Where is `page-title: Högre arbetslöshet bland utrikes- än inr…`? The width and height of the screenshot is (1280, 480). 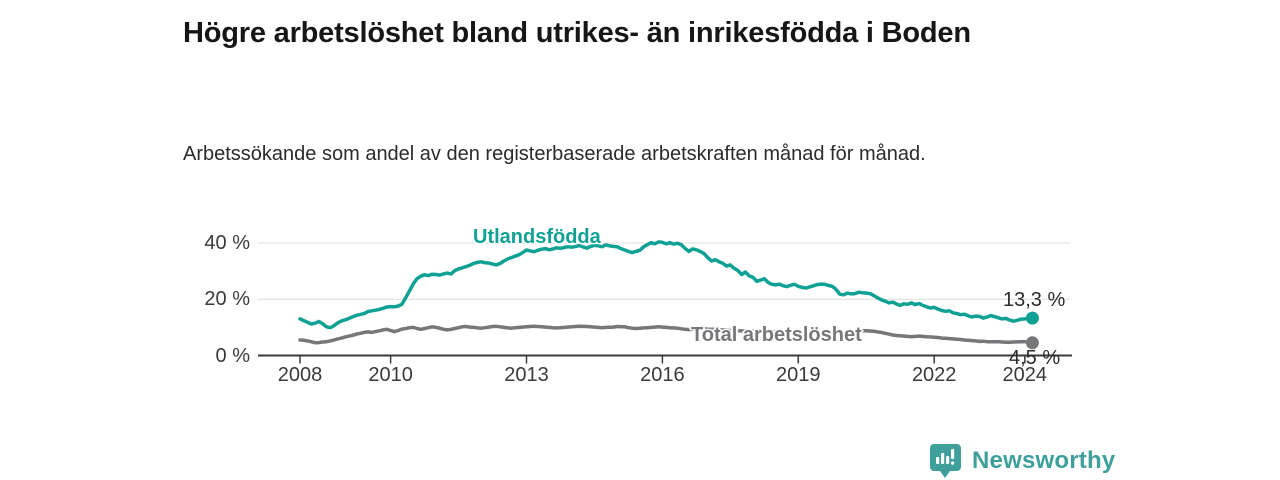
page-title: Högre arbetslöshet bland utrikes- än inr… is located at coordinates (577, 33).